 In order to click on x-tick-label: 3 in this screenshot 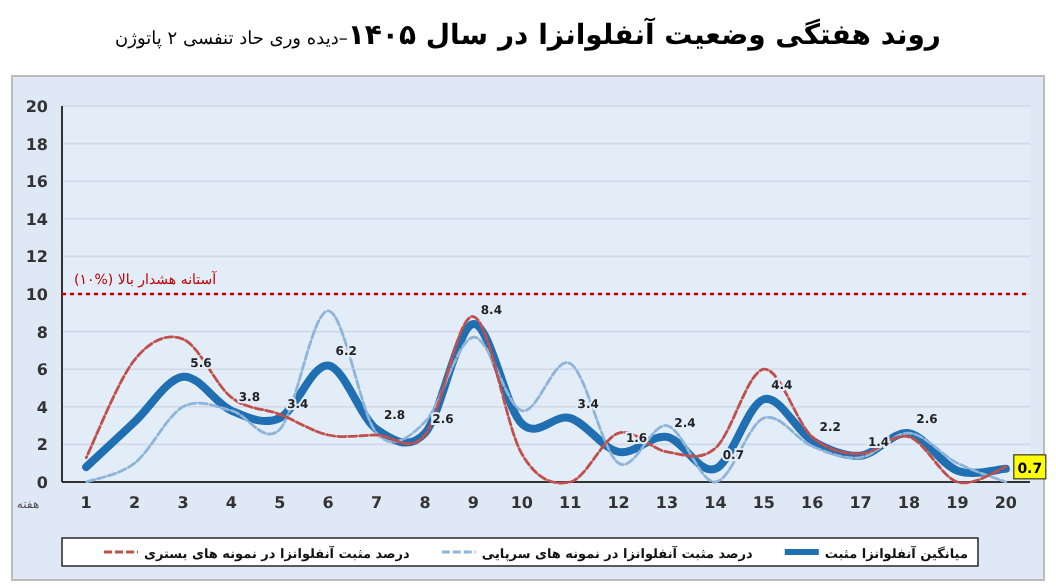, I will do `click(183, 503)`.